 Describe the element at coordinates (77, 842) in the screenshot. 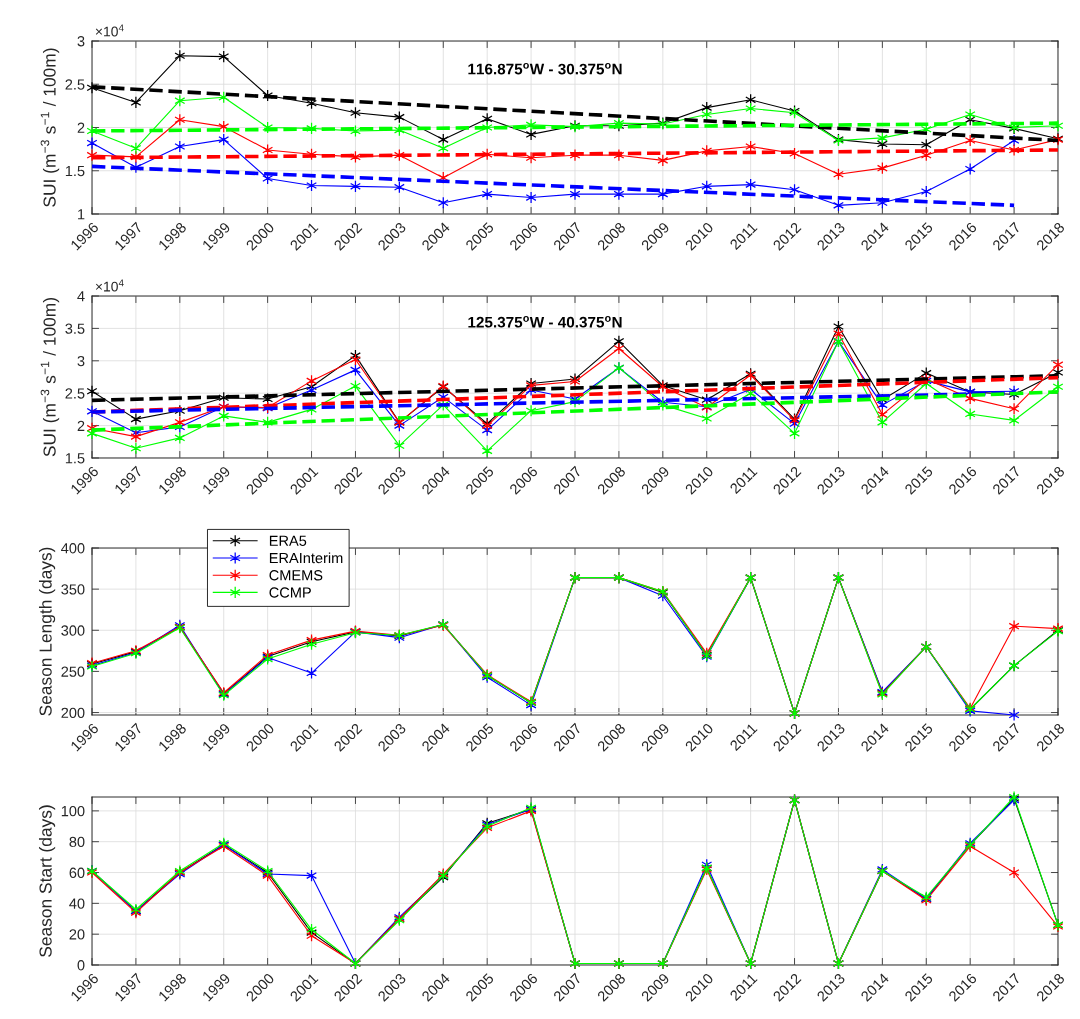

I see `y-tick-label: 80` at that location.